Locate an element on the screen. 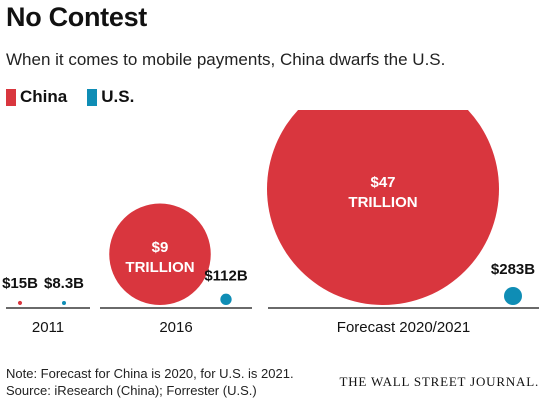 The height and width of the screenshot is (403, 545). data-label-us-2016: $112B is located at coordinates (226, 276).